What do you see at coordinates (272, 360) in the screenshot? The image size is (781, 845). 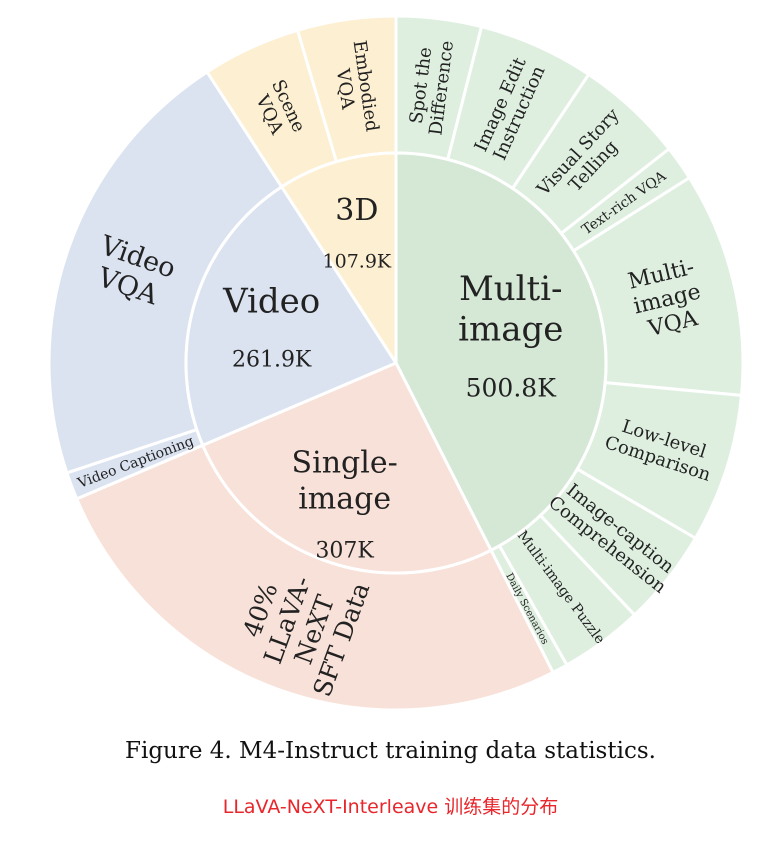 I see `inner-value-label: 261.9K` at bounding box center [272, 360].